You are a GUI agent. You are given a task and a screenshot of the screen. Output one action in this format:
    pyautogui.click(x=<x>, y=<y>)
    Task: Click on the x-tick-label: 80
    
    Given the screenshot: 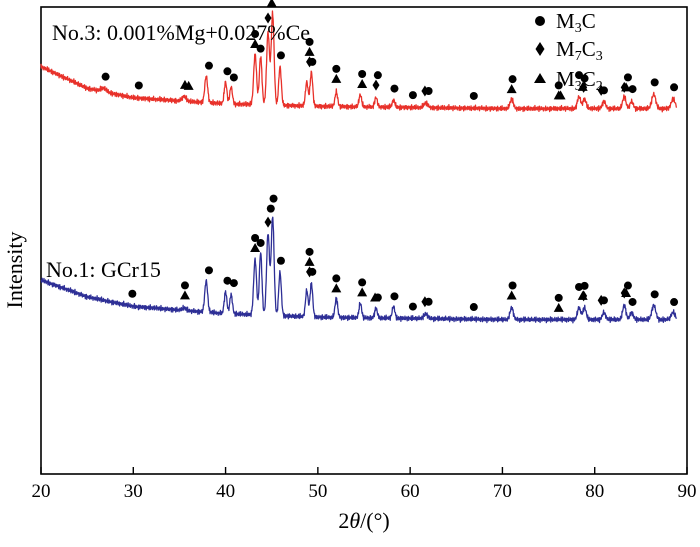 What is the action you would take?
    pyautogui.click(x=594, y=491)
    